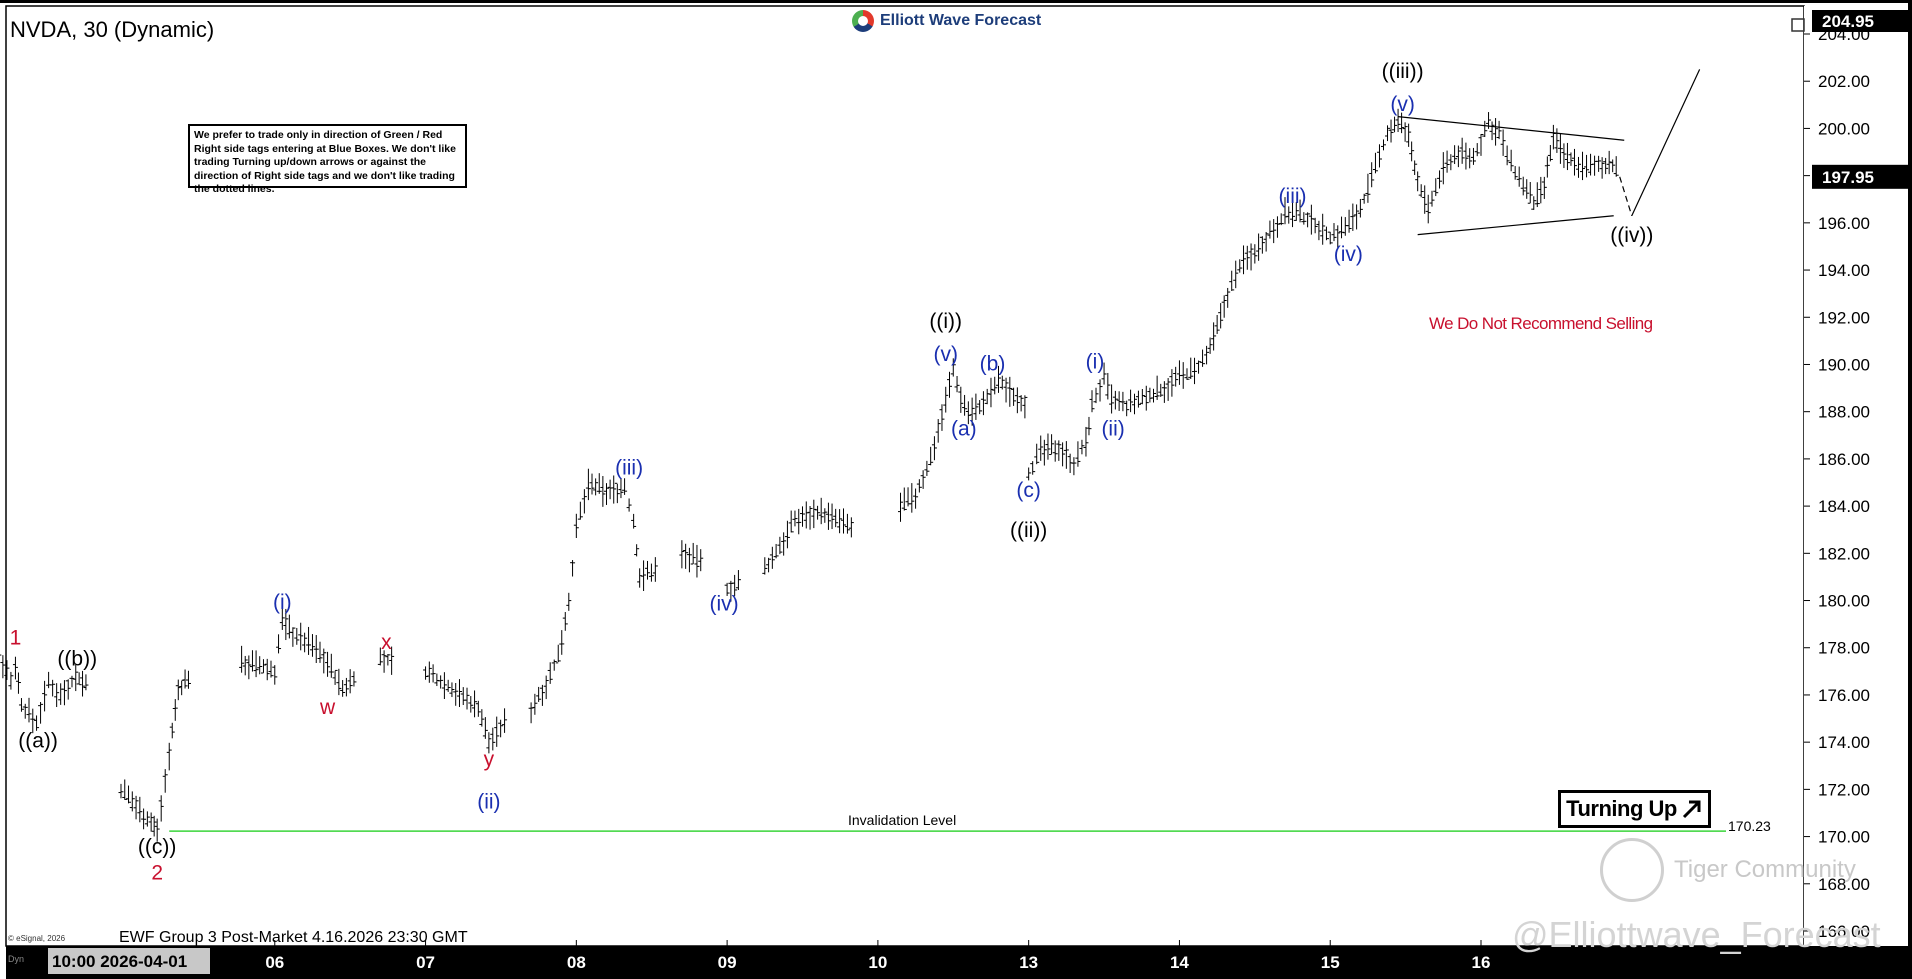 This screenshot has height=979, width=1912. Describe the element at coordinates (37, 938) in the screenshot. I see `copyright-text: © eSignal, 2026` at that location.